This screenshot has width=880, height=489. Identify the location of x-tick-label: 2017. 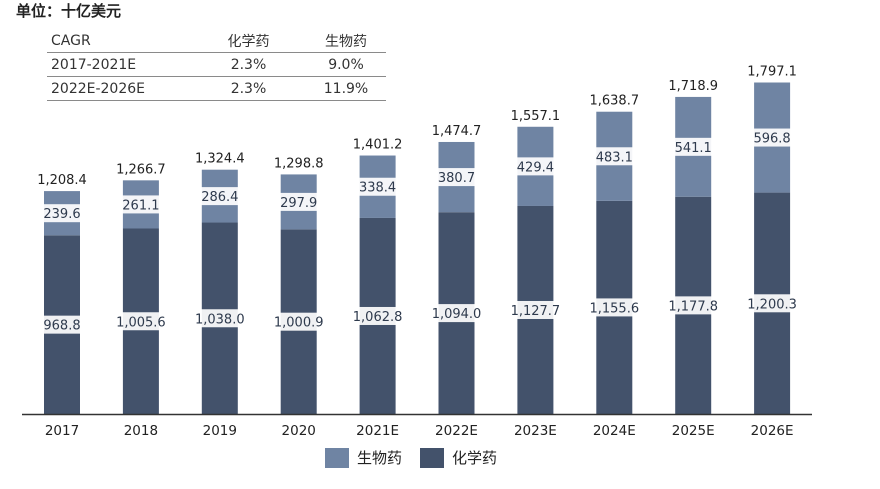
(62, 431).